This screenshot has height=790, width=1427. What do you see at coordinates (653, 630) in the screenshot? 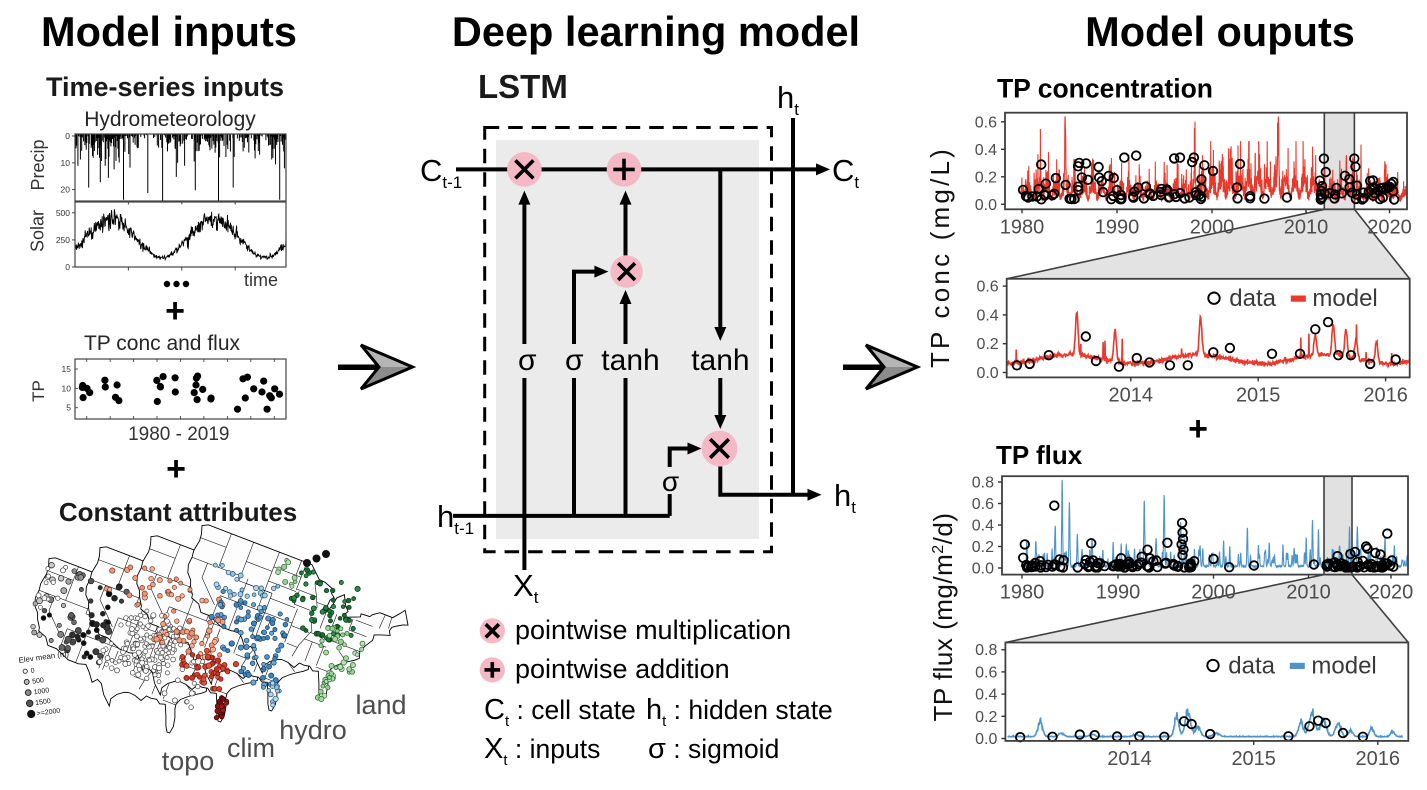
I see `svg-text: pointwise multiplication` at bounding box center [653, 630].